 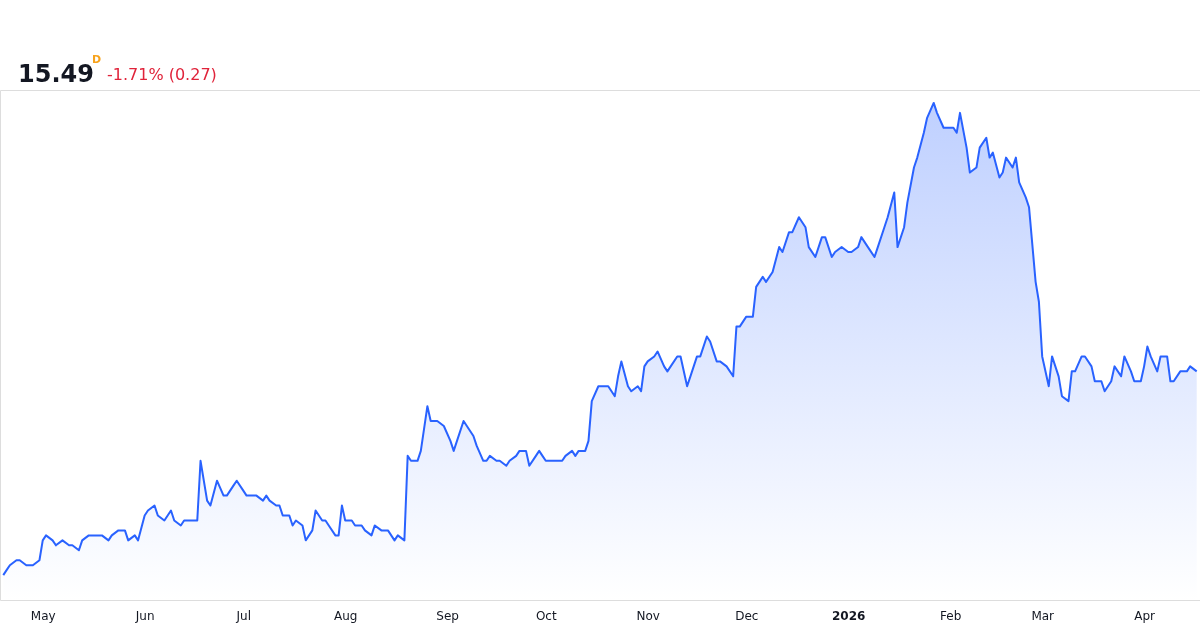 What do you see at coordinates (849, 615) in the screenshot?
I see `x-tick-label: 2026` at bounding box center [849, 615].